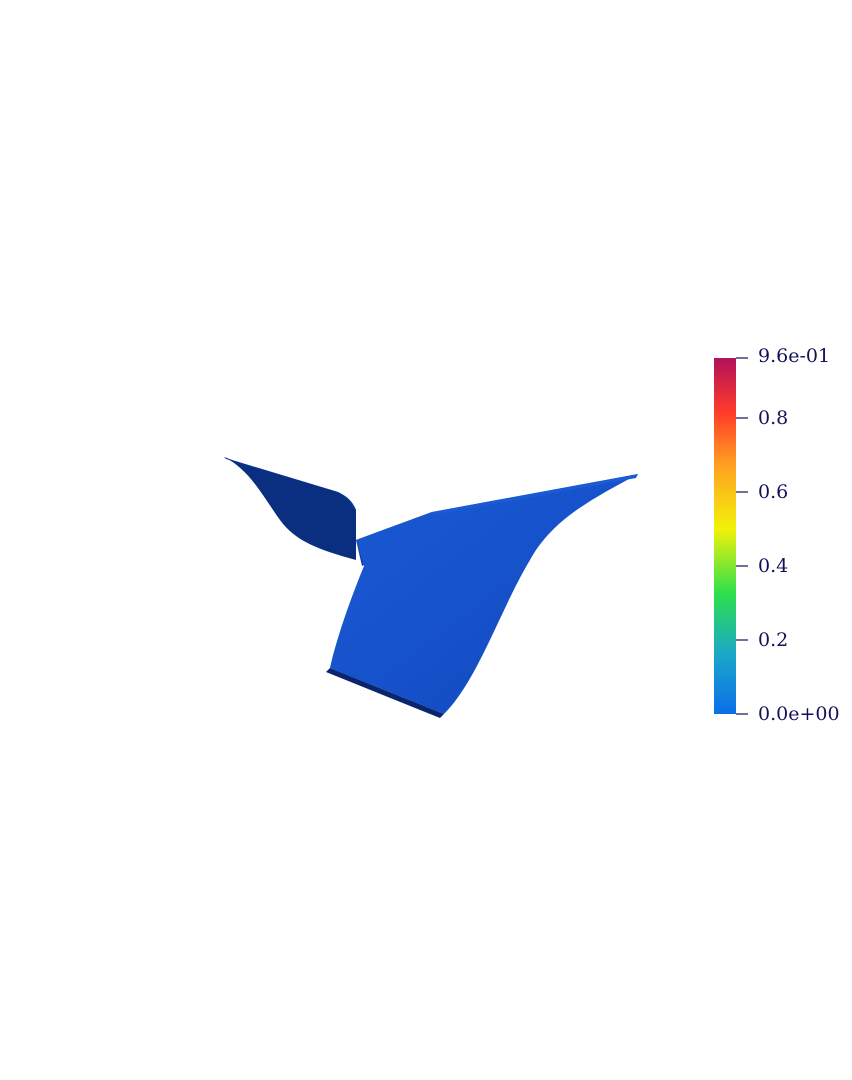 Image resolution: width=852 pixels, height=1080 pixels. What do you see at coordinates (773, 492) in the screenshot?
I see `colorbar-label-0-6: 0.6` at bounding box center [773, 492].